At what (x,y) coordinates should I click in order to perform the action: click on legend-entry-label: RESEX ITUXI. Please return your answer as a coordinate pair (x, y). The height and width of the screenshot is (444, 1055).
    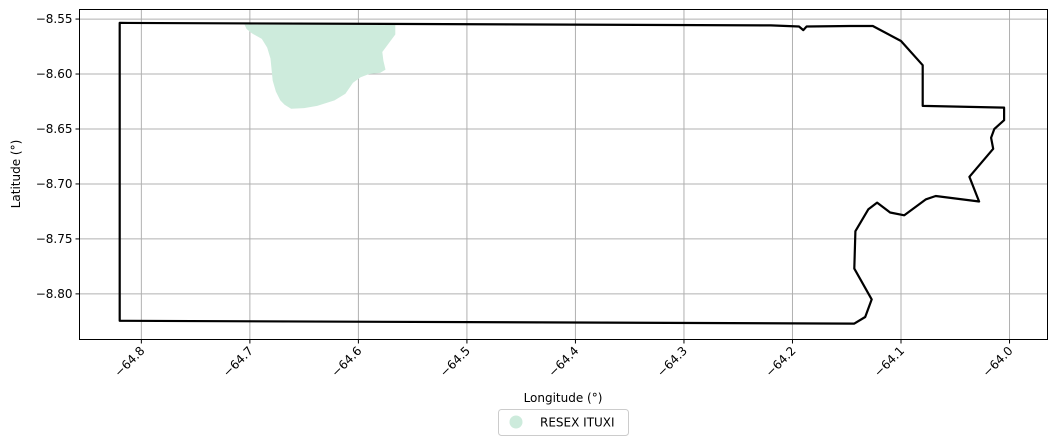
    Looking at the image, I should click on (577, 423).